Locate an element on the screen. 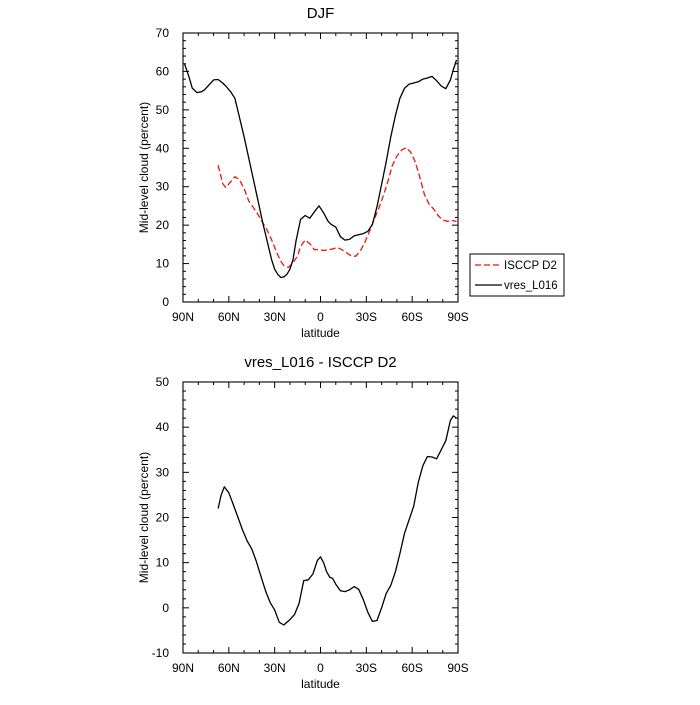 Image resolution: width=700 pixels, height=705 pixels. y-tick-label: 70 is located at coordinates (163, 33).